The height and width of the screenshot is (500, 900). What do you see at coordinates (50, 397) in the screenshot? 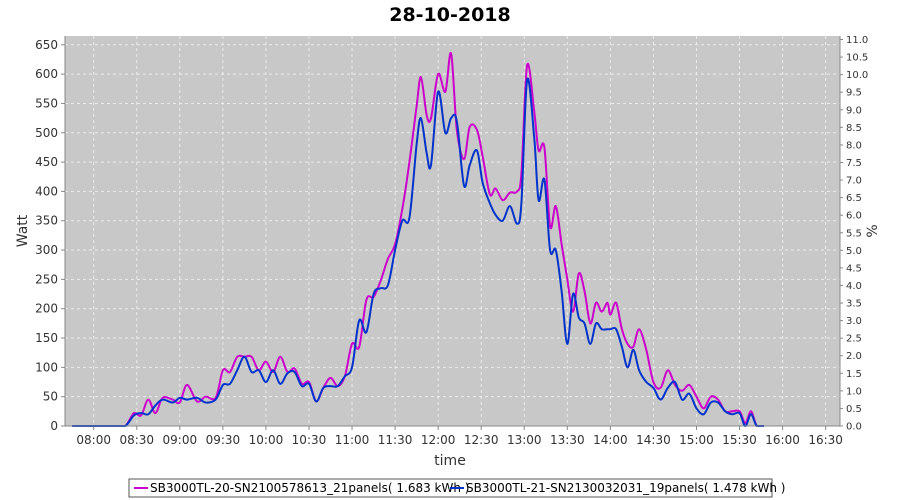
I see `y-tick-label: 50` at bounding box center [50, 397].